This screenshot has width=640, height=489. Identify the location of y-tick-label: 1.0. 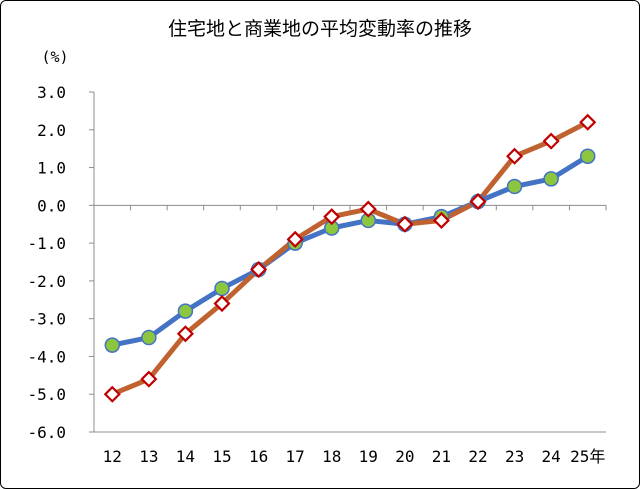
(51, 168).